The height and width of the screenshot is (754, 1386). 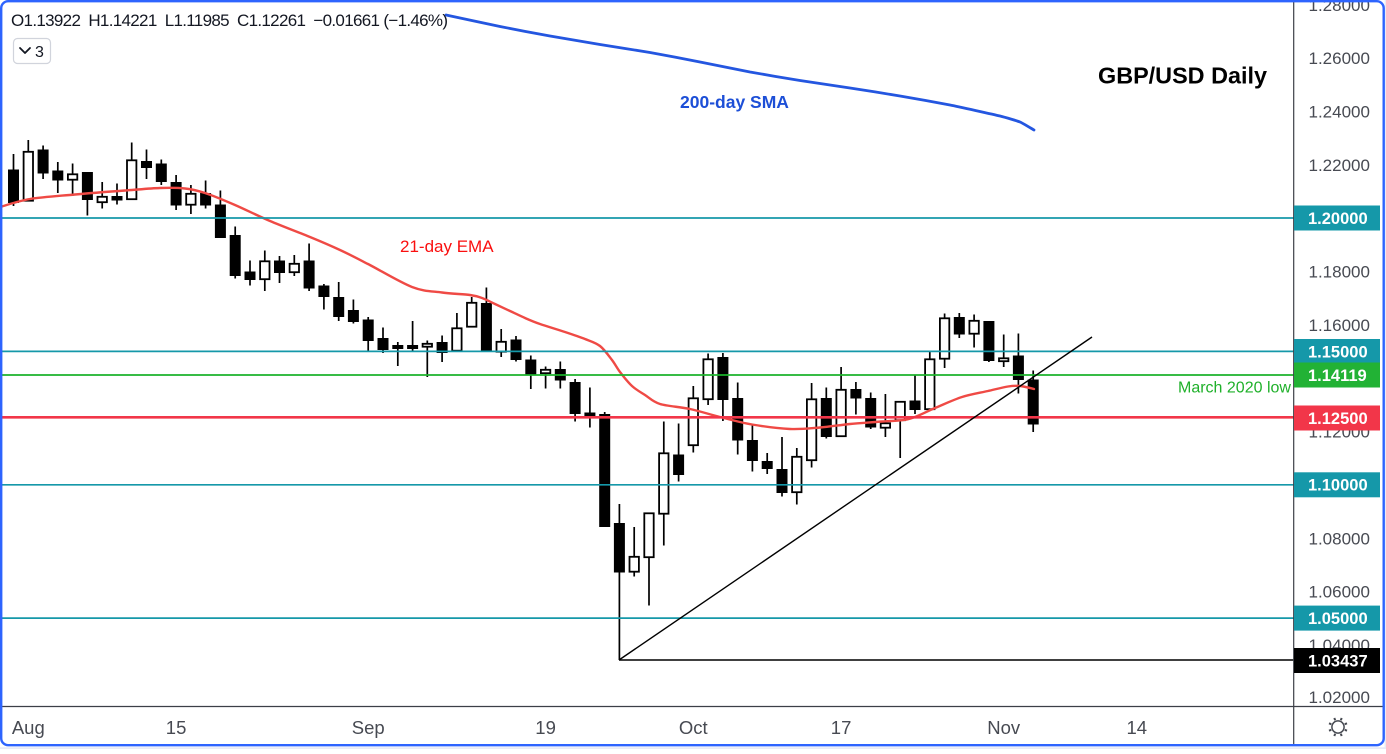 What do you see at coordinates (545, 727) in the screenshot?
I see `svg-text: 19` at bounding box center [545, 727].